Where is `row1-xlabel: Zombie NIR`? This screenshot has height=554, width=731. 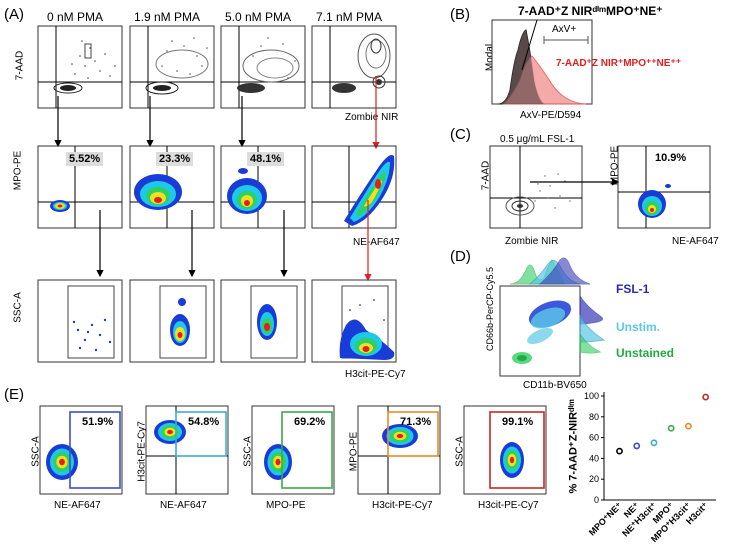 row1-xlabel: Zombie NIR is located at coordinates (372, 117).